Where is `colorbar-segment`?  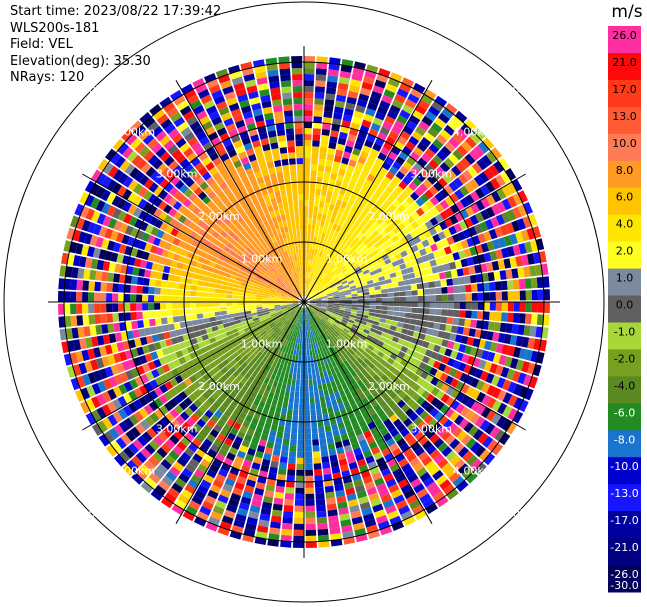
colorbar-segment is located at coordinates (624, 201).